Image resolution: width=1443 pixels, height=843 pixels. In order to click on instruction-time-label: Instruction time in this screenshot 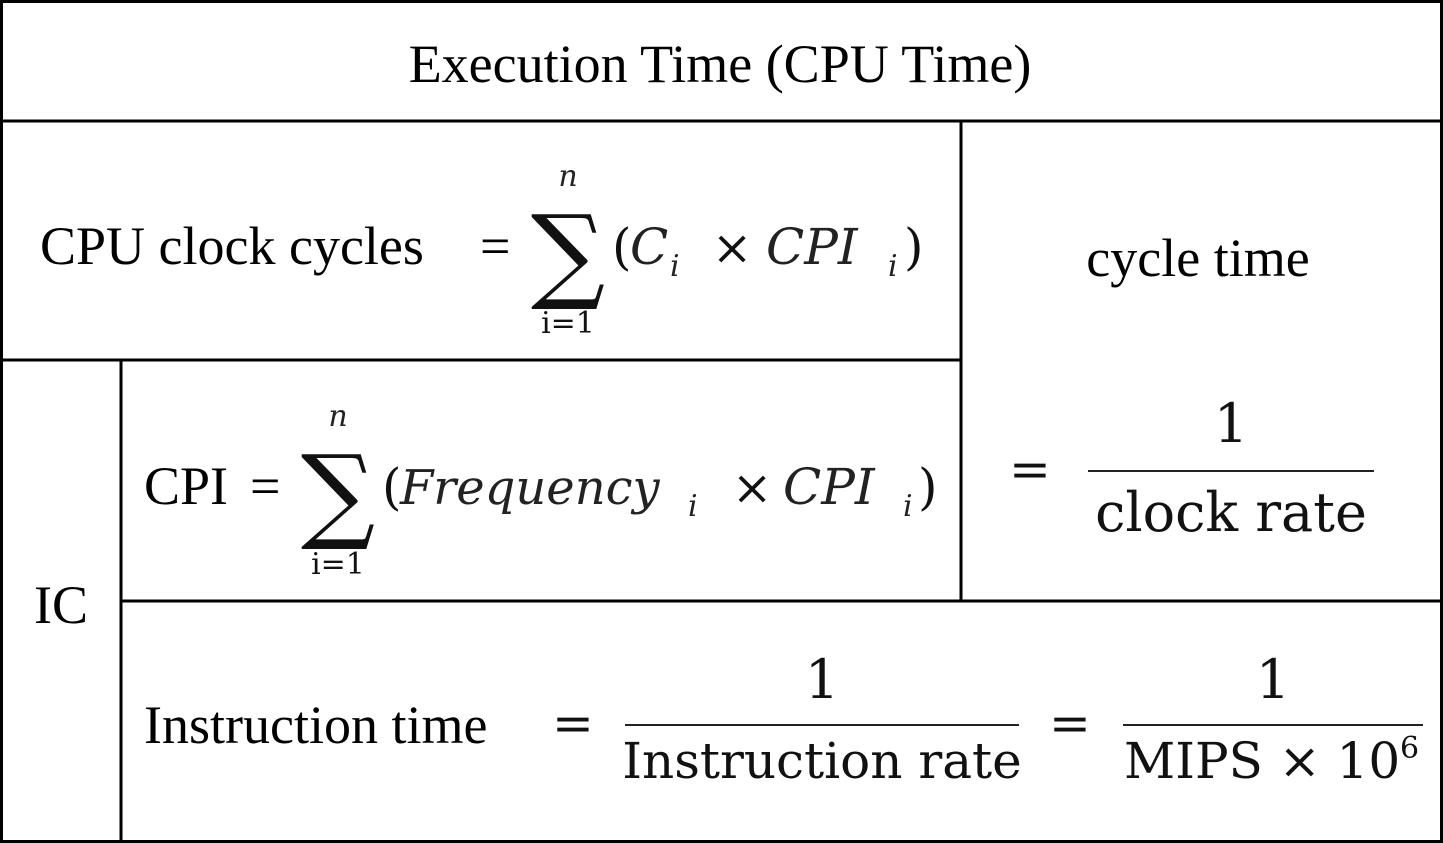, I will do `click(315, 725)`.